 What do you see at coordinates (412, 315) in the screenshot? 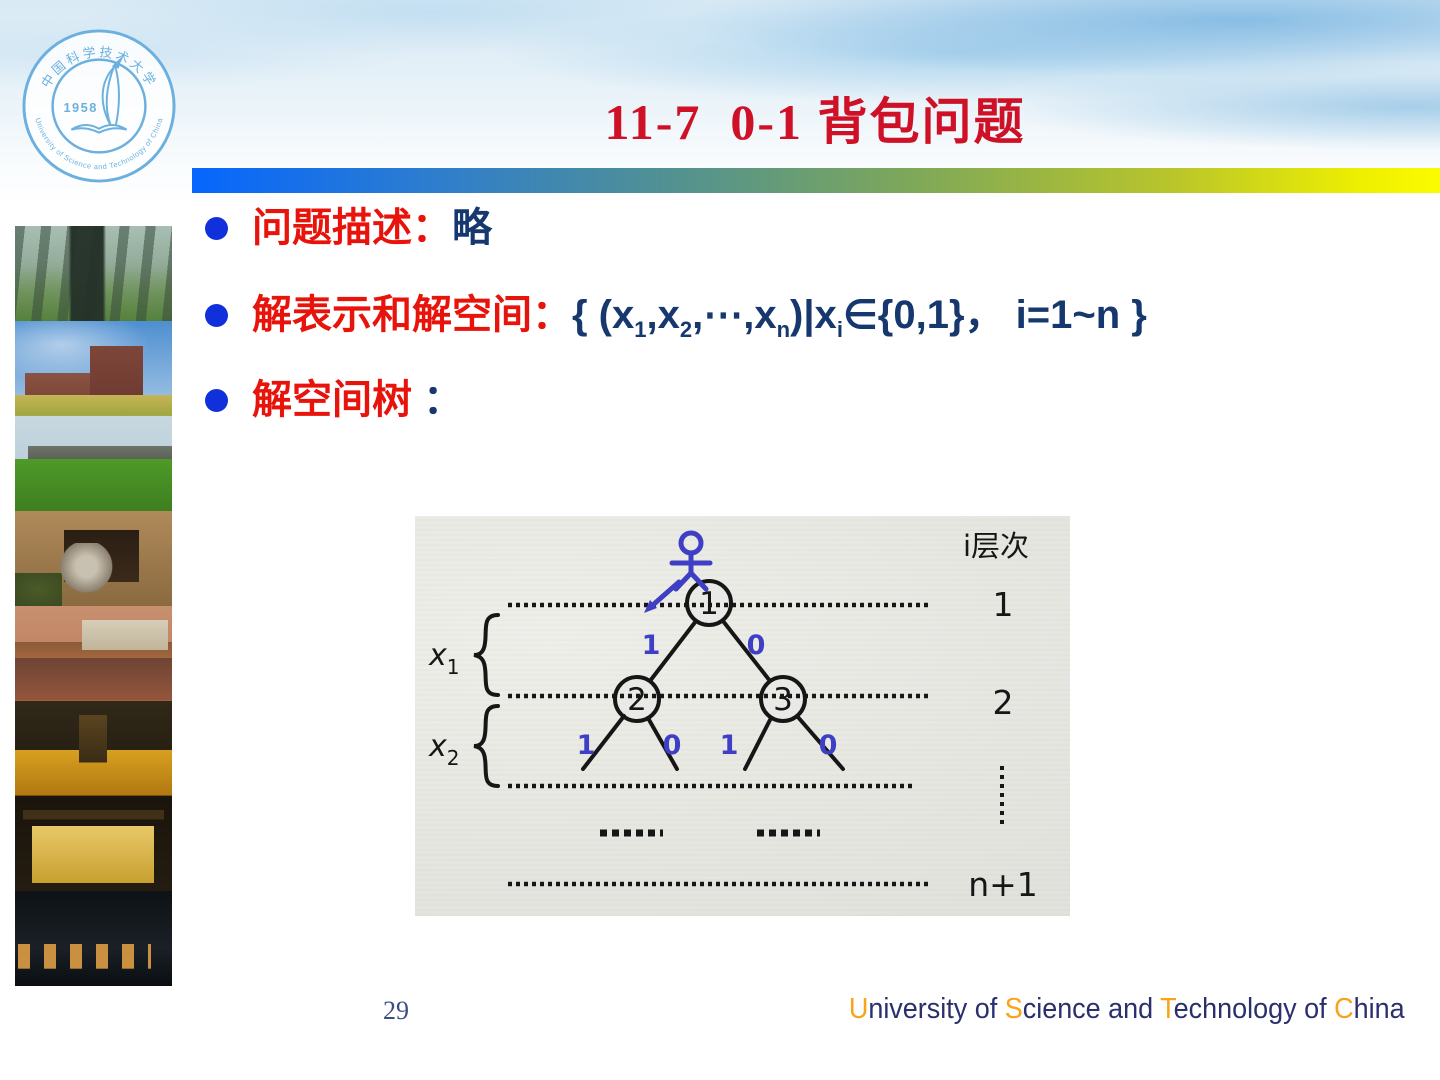
I see `bullet-label: 解表示和解空间：` at bounding box center [412, 315].